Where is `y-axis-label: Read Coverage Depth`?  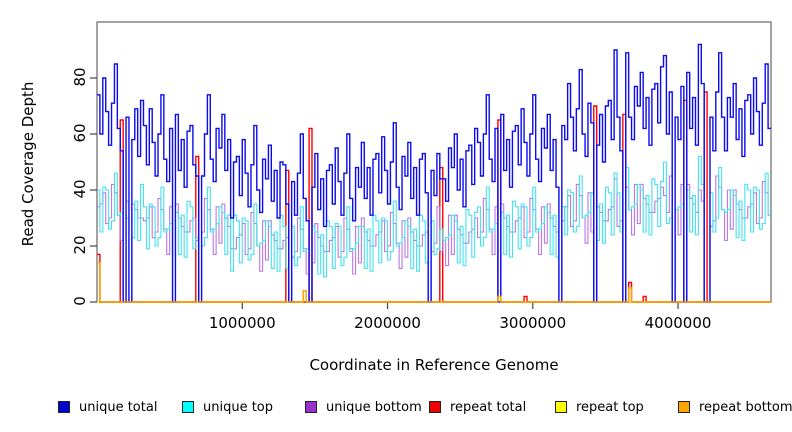
y-axis-label: Read Coverage Depth is located at coordinates (28, 164).